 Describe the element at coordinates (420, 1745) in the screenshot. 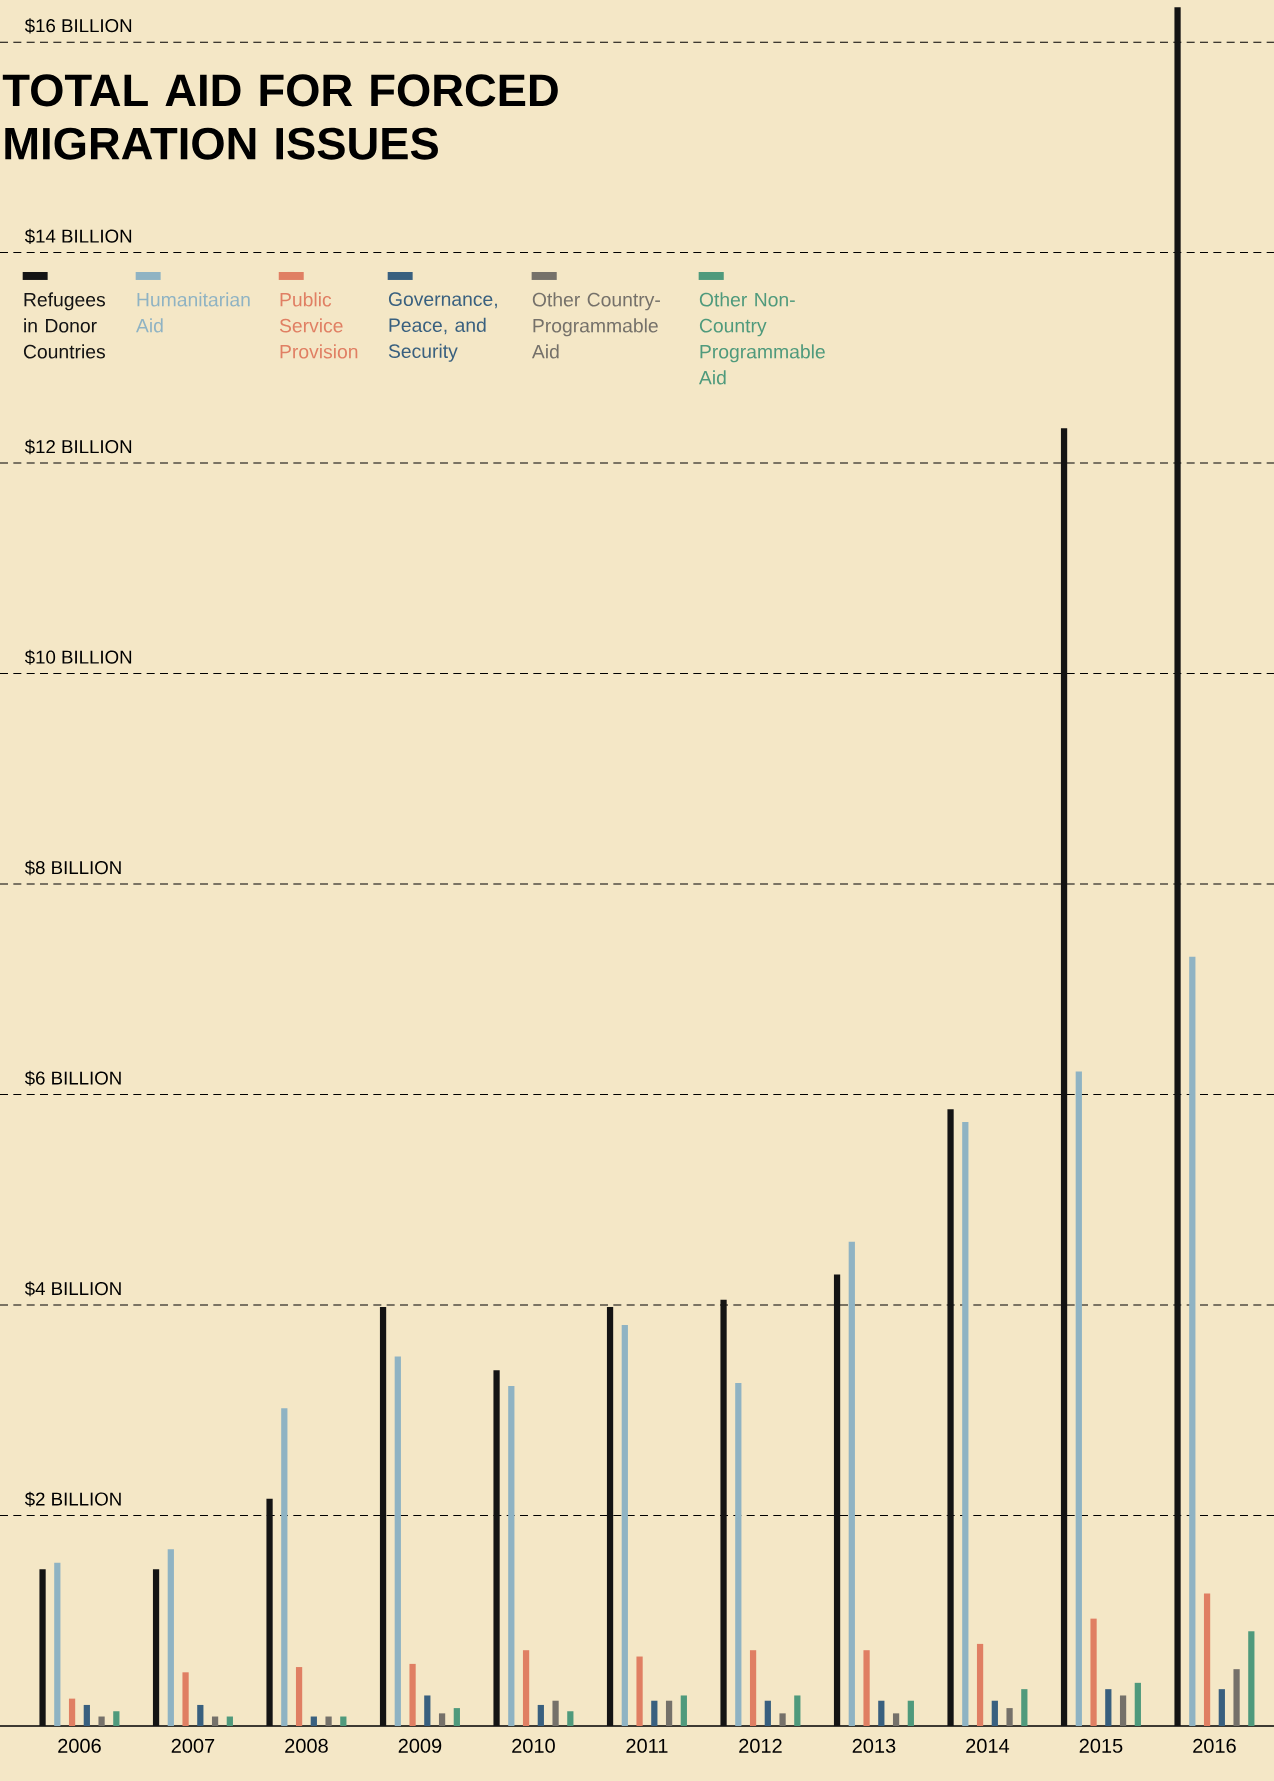

I see `x-tick-label: 2009` at that location.